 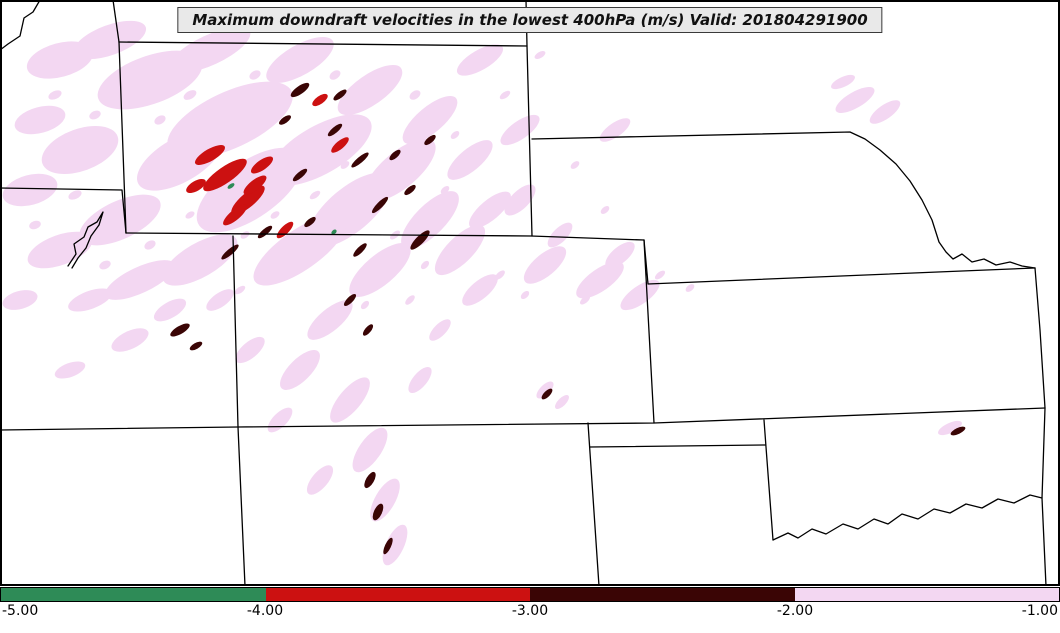 What do you see at coordinates (85, 240) in the screenshot?
I see `great-salt-lake` at bounding box center [85, 240].